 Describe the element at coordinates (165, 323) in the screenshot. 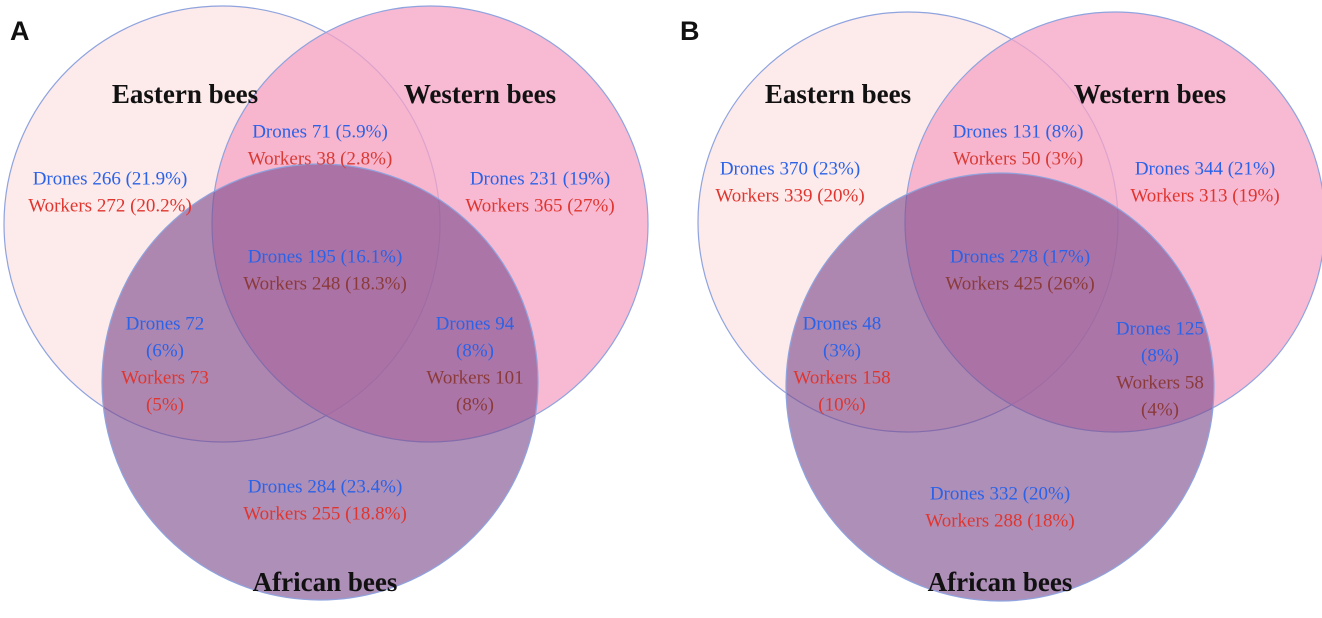

I see `drones-count: Drones 72` at that location.